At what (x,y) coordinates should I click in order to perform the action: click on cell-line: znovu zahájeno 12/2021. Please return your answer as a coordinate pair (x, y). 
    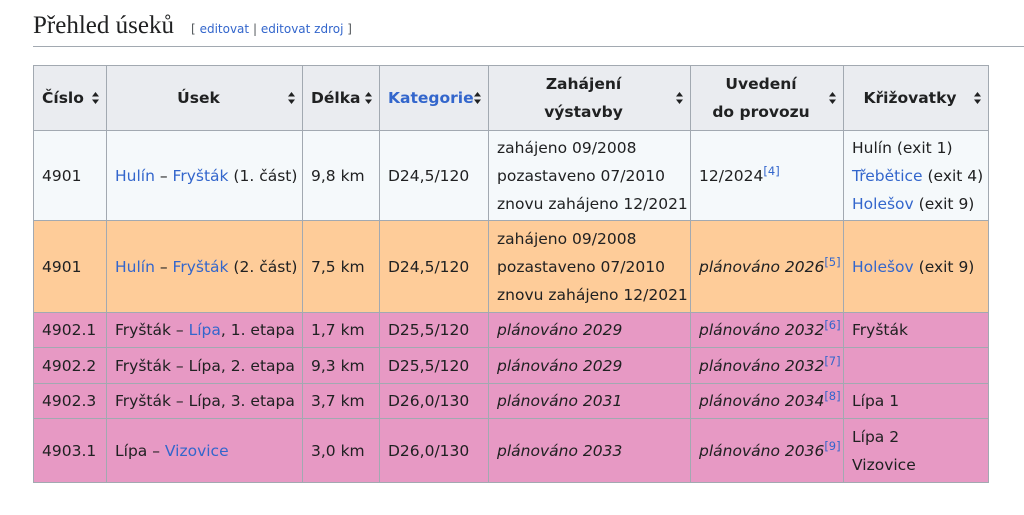
    Looking at the image, I should click on (592, 204).